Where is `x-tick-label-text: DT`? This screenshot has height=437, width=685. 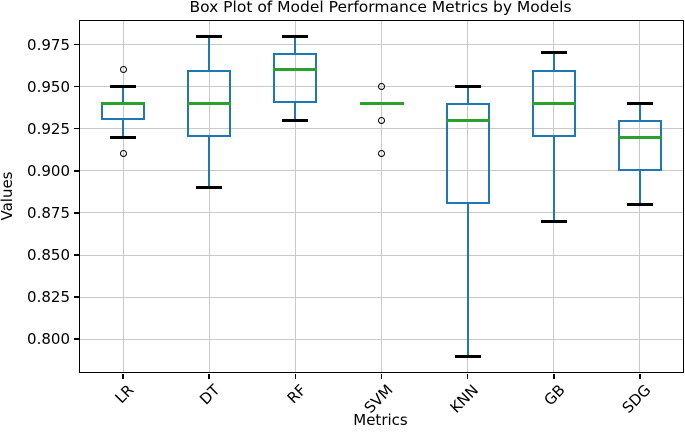 x-tick-label-text: DT is located at coordinates (210, 395).